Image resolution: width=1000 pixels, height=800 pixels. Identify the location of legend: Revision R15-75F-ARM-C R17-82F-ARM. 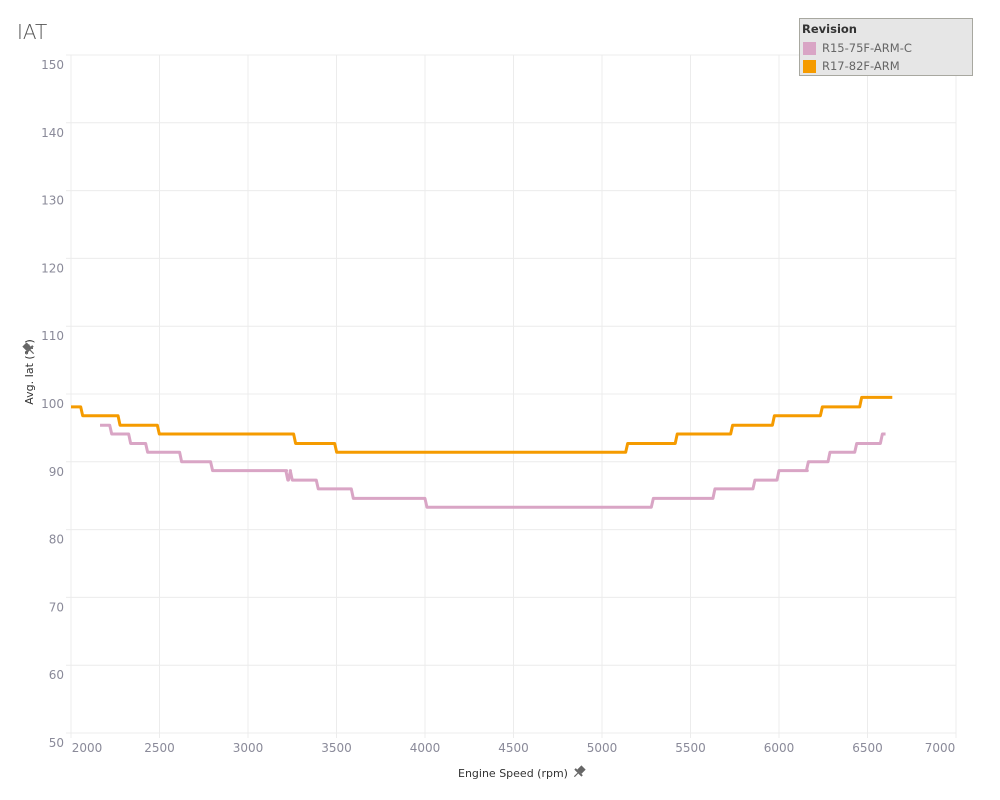
(886, 47).